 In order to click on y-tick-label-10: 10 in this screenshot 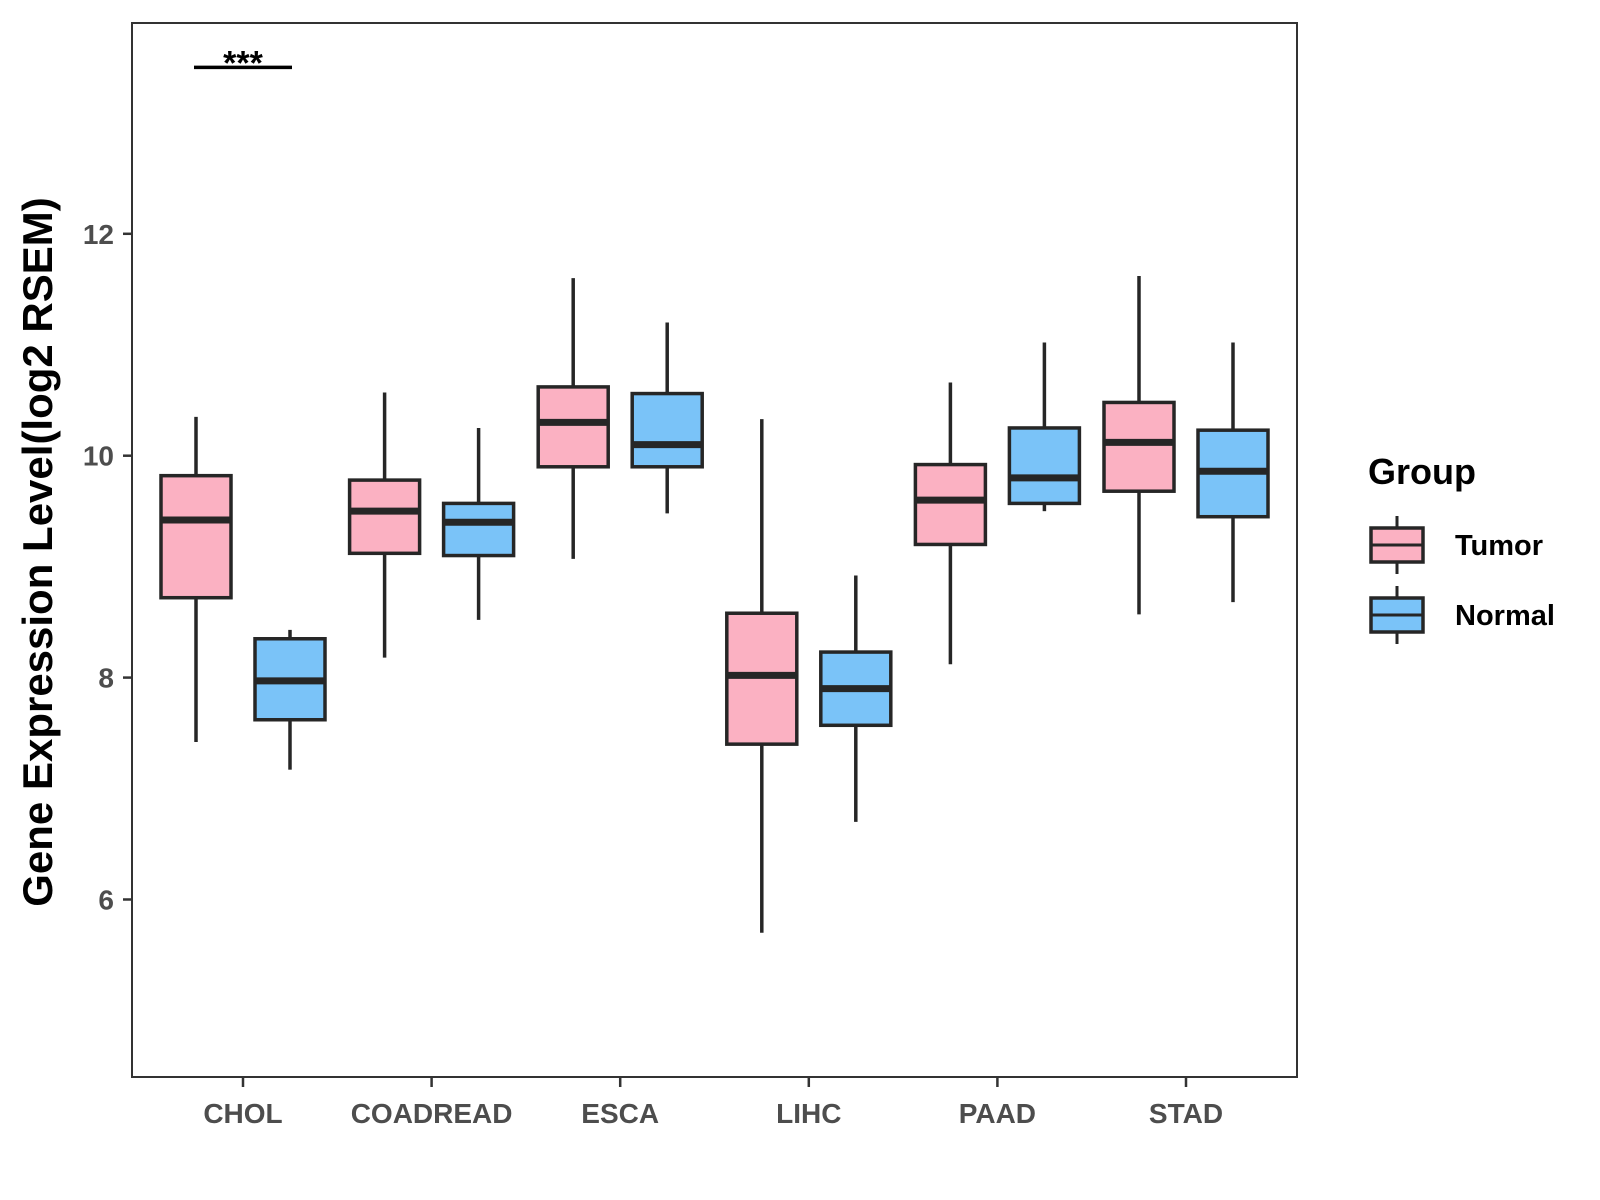, I will do `click(98, 456)`.